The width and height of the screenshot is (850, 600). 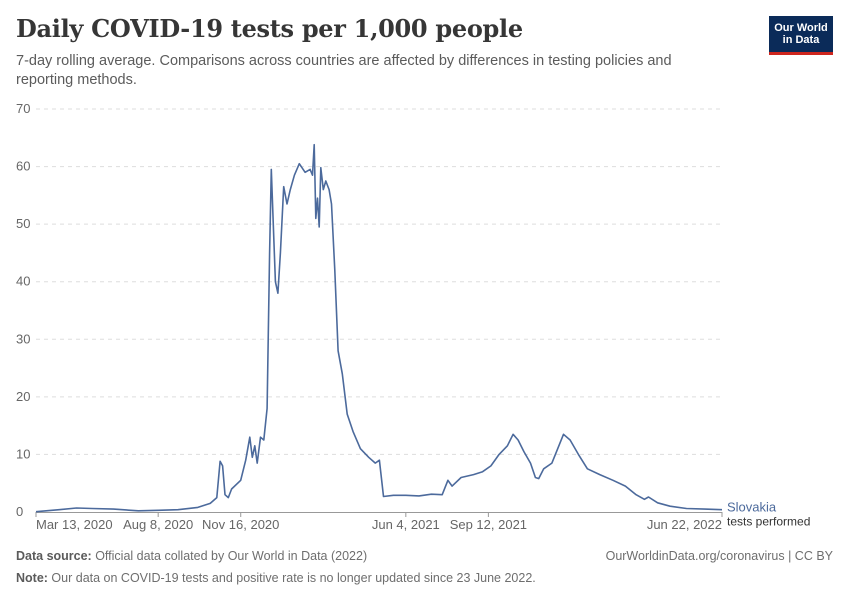 What do you see at coordinates (406, 524) in the screenshot?
I see `x-tick-label: Jun 4, 2021` at bounding box center [406, 524].